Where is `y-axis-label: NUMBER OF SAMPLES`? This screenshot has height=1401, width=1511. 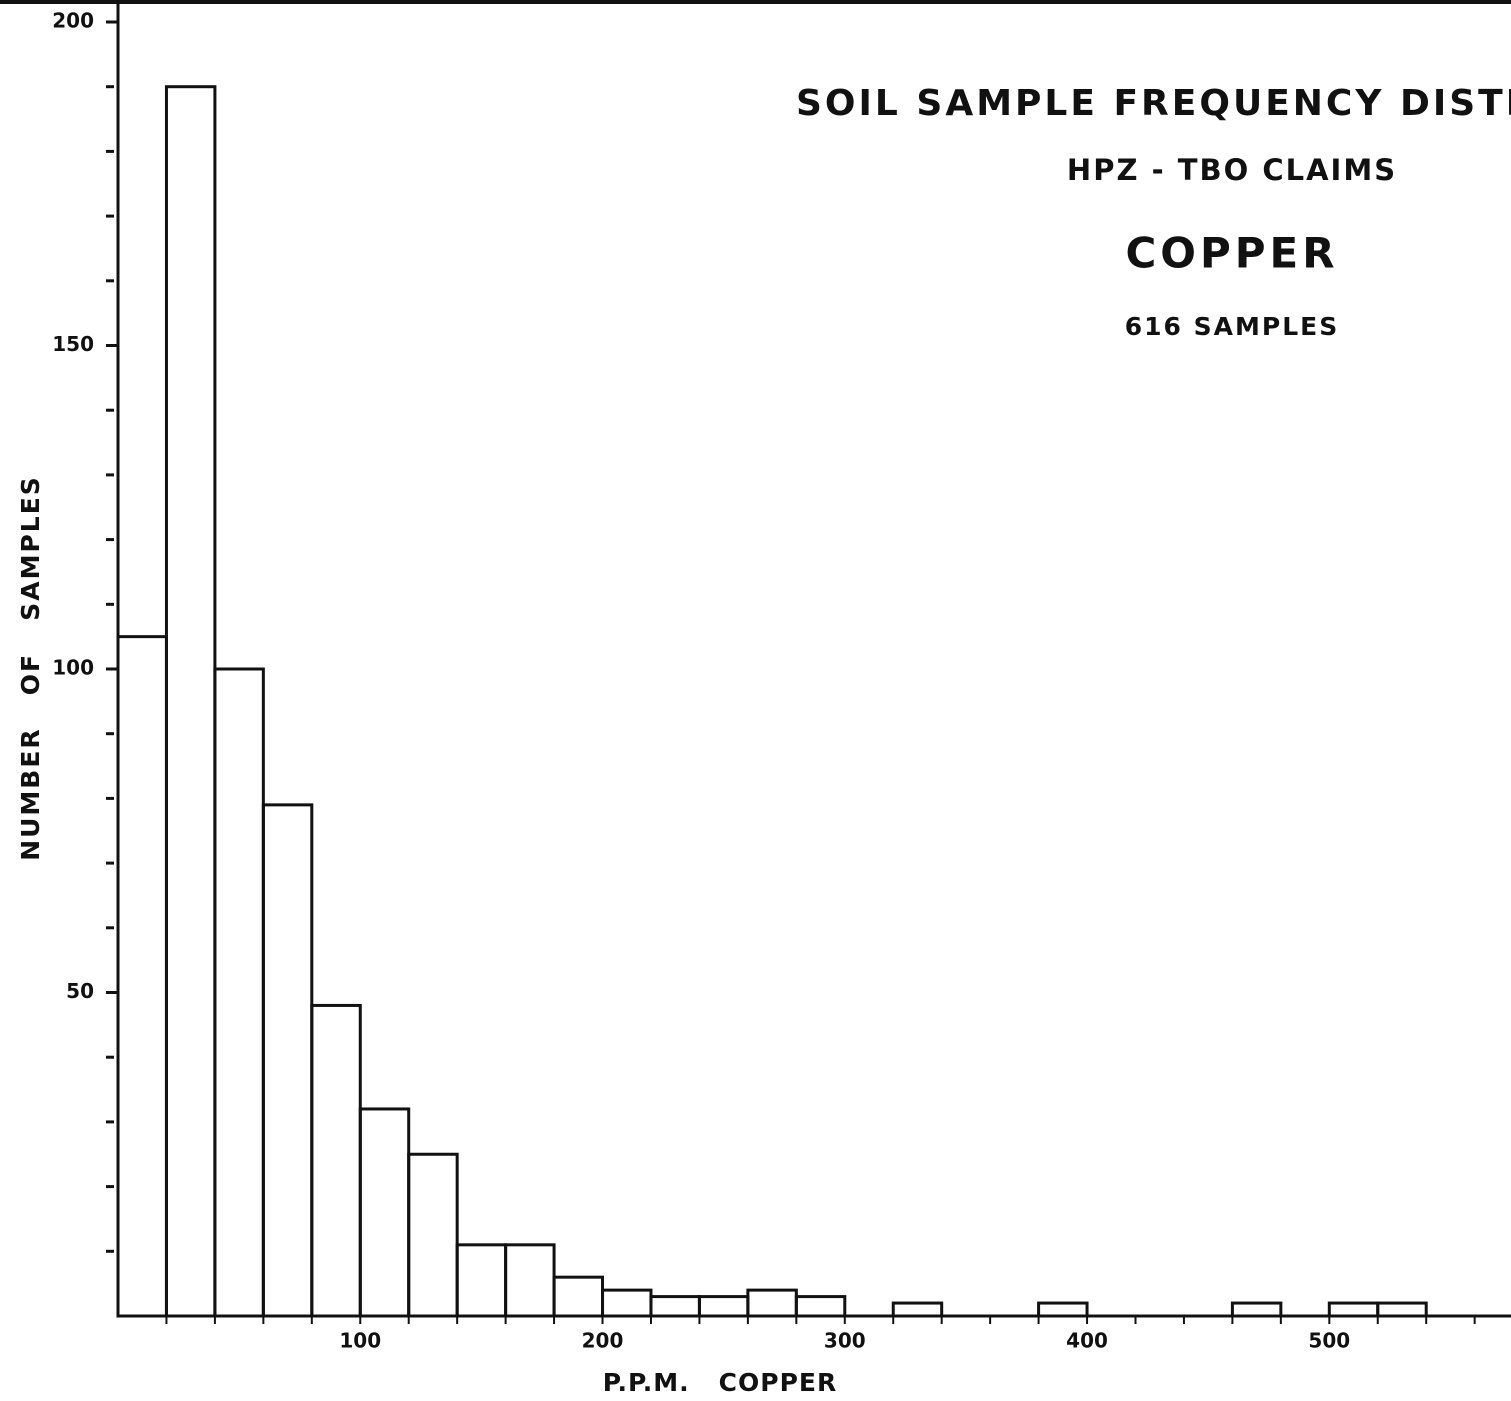
y-axis-label: NUMBER OF SAMPLES is located at coordinates (30, 668).